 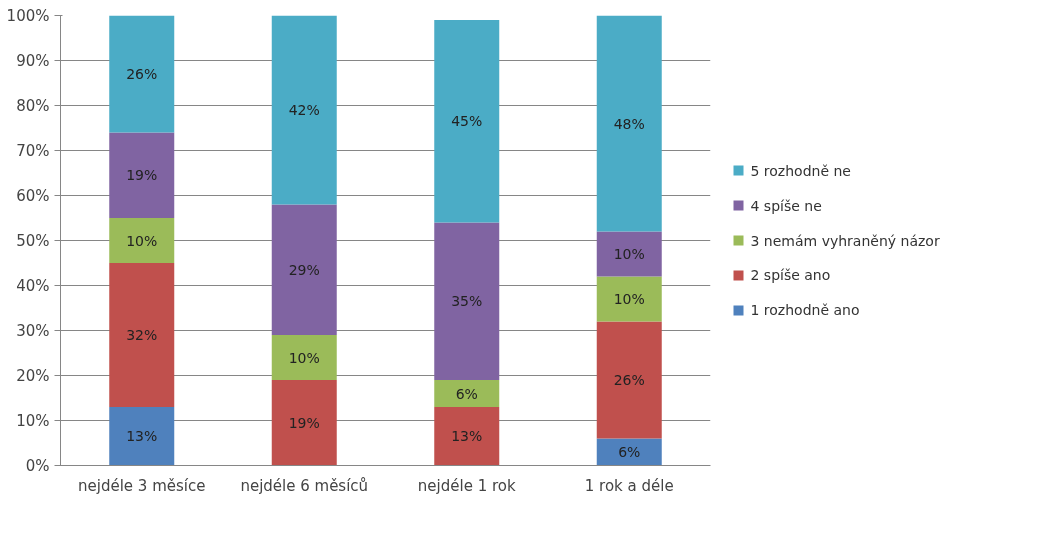 I want to click on legend-label: 4 spíše ne, so click(x=786, y=205).